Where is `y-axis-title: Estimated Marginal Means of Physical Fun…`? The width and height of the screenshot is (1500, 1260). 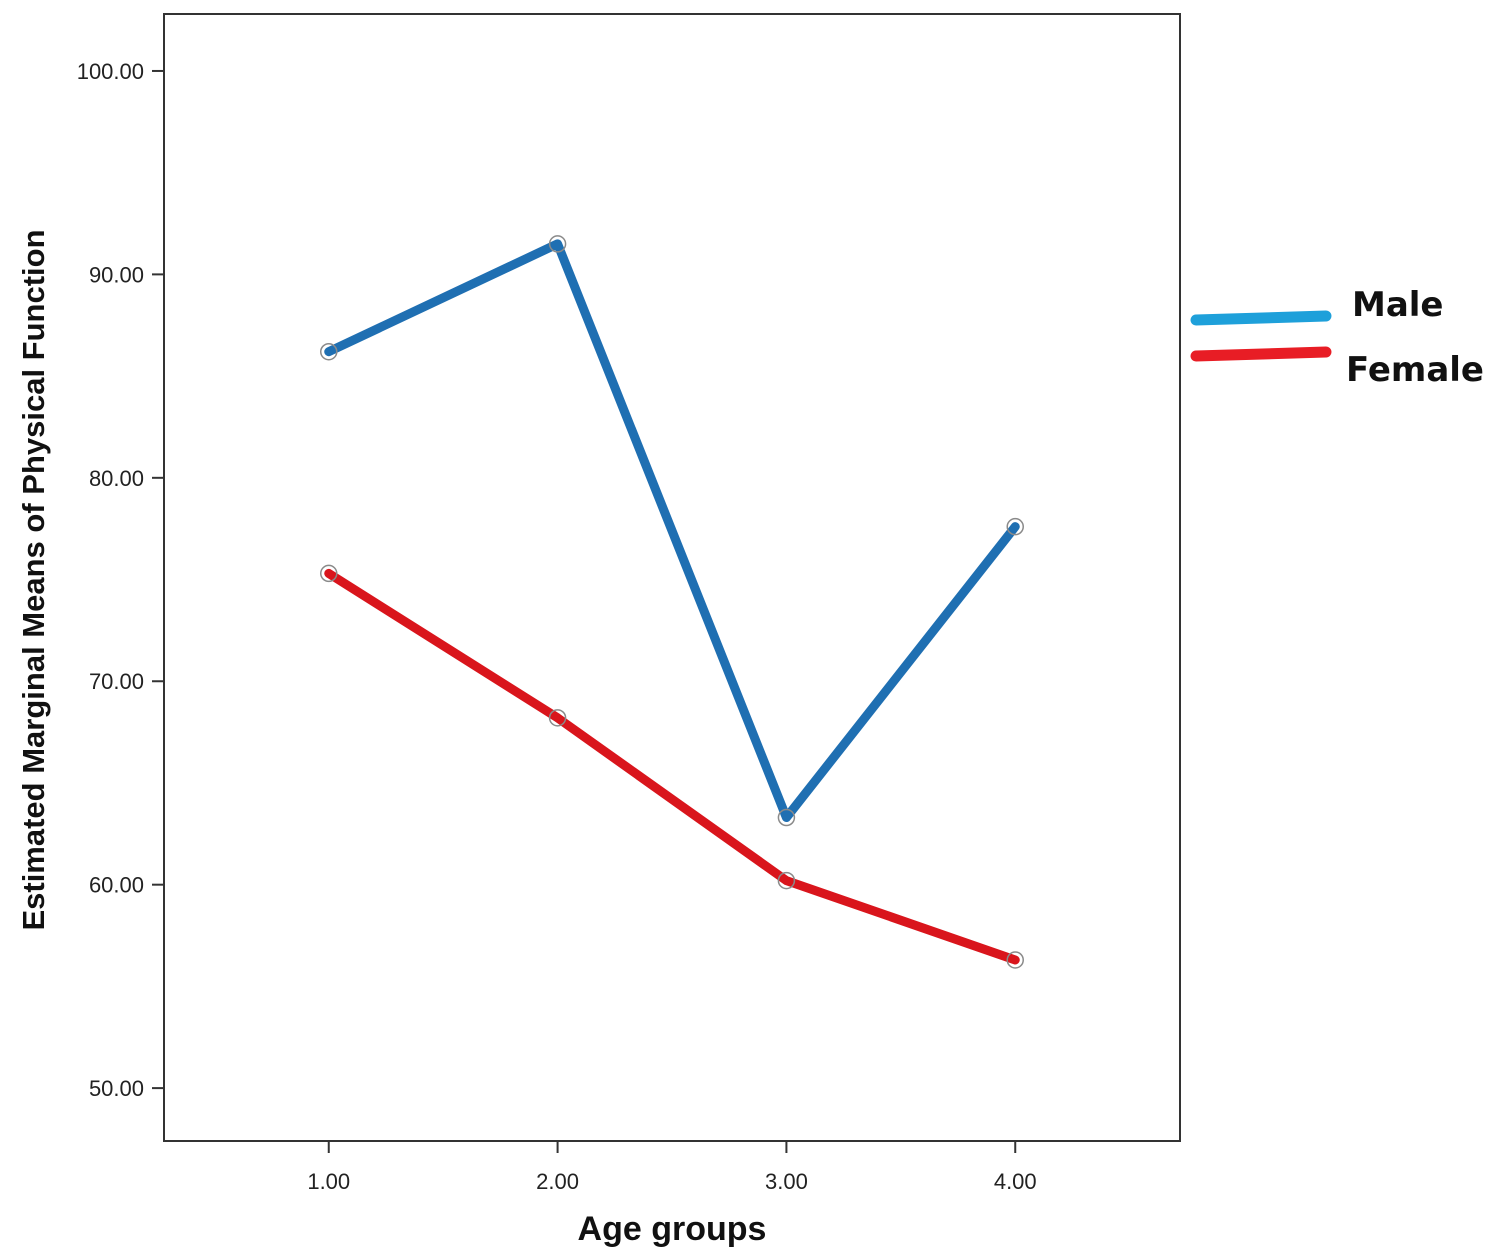
y-axis-title: Estimated Marginal Means of Physical Fun… is located at coordinates (33, 579).